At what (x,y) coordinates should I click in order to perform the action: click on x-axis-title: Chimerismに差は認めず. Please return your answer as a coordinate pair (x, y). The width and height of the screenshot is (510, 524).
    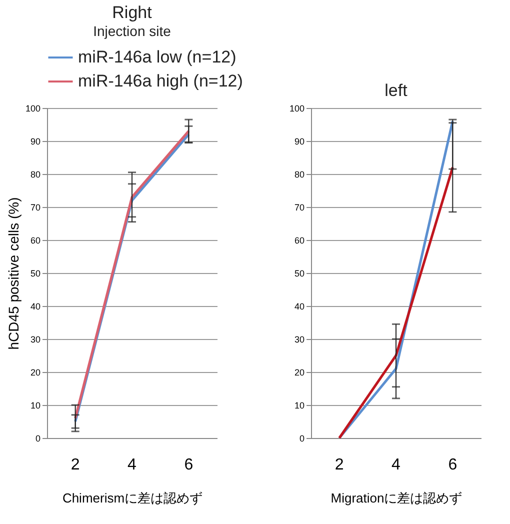
    Looking at the image, I should click on (132, 498).